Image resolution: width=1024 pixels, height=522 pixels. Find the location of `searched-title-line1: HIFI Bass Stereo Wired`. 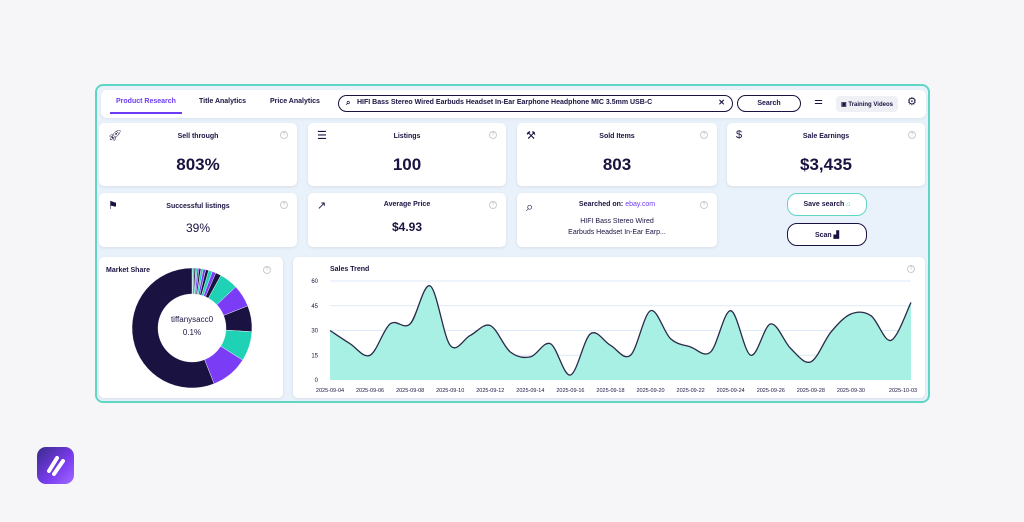

searched-title-line1: HIFI Bass Stereo Wired is located at coordinates (617, 221).